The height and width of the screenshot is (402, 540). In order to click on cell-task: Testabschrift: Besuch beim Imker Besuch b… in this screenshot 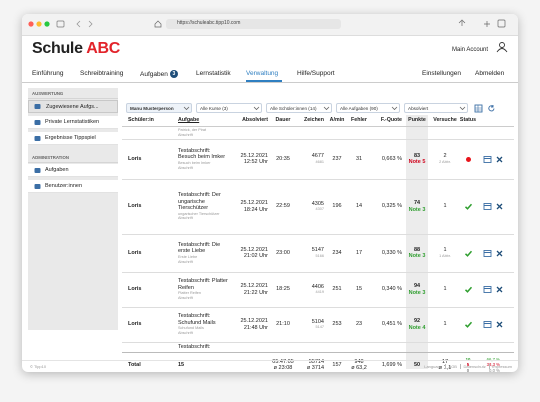, I will do `click(204, 159)`.